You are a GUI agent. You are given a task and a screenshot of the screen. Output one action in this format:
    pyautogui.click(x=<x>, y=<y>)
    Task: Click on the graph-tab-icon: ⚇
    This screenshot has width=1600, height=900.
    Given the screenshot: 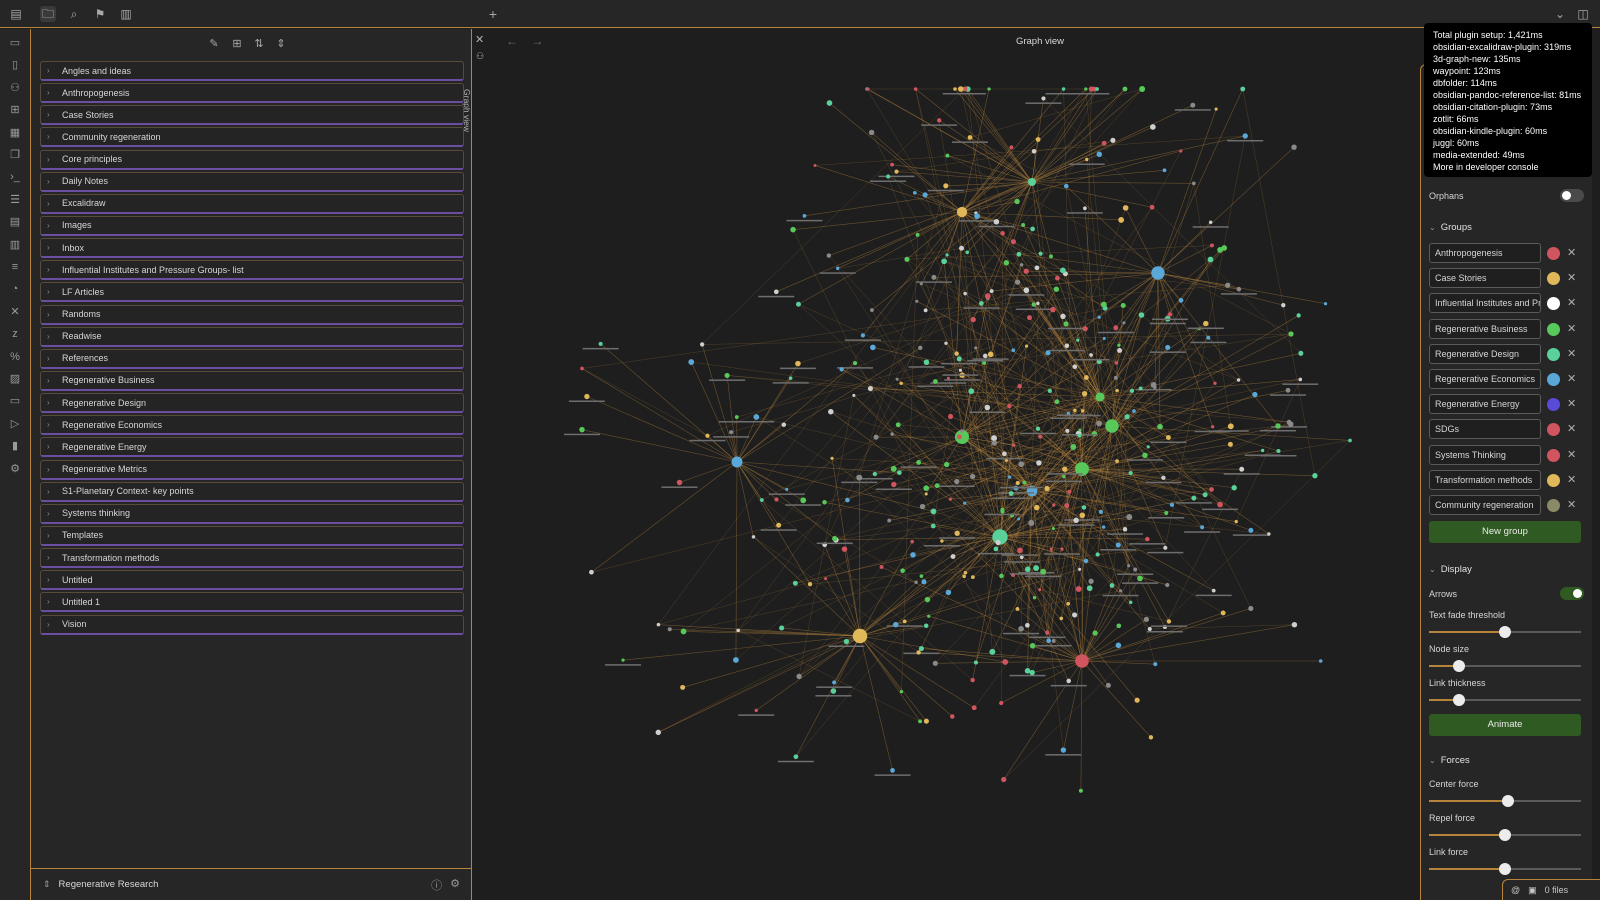 What is the action you would take?
    pyautogui.click(x=480, y=56)
    